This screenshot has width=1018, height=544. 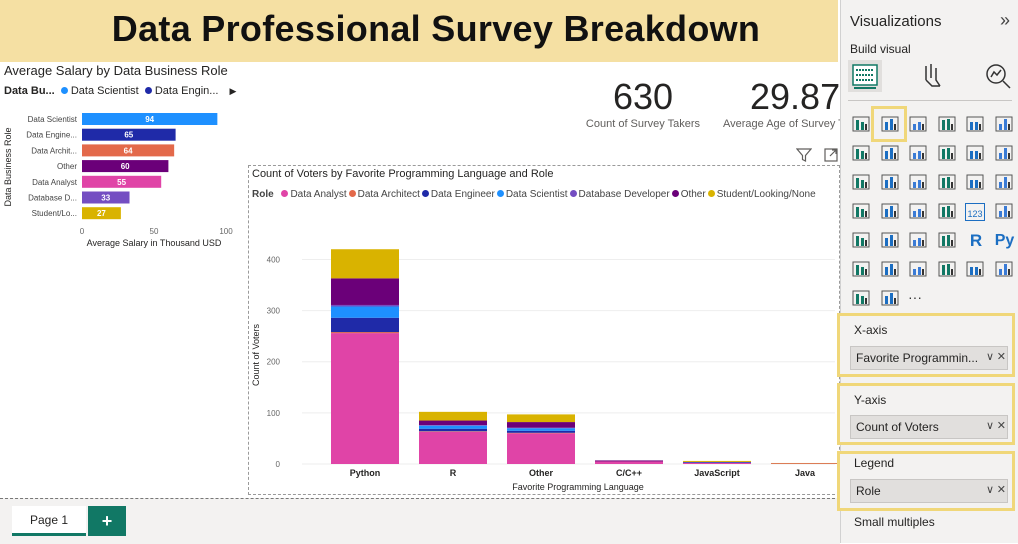 What do you see at coordinates (536, 194) in the screenshot?
I see `language-legend-item: Data Scientist` at bounding box center [536, 194].